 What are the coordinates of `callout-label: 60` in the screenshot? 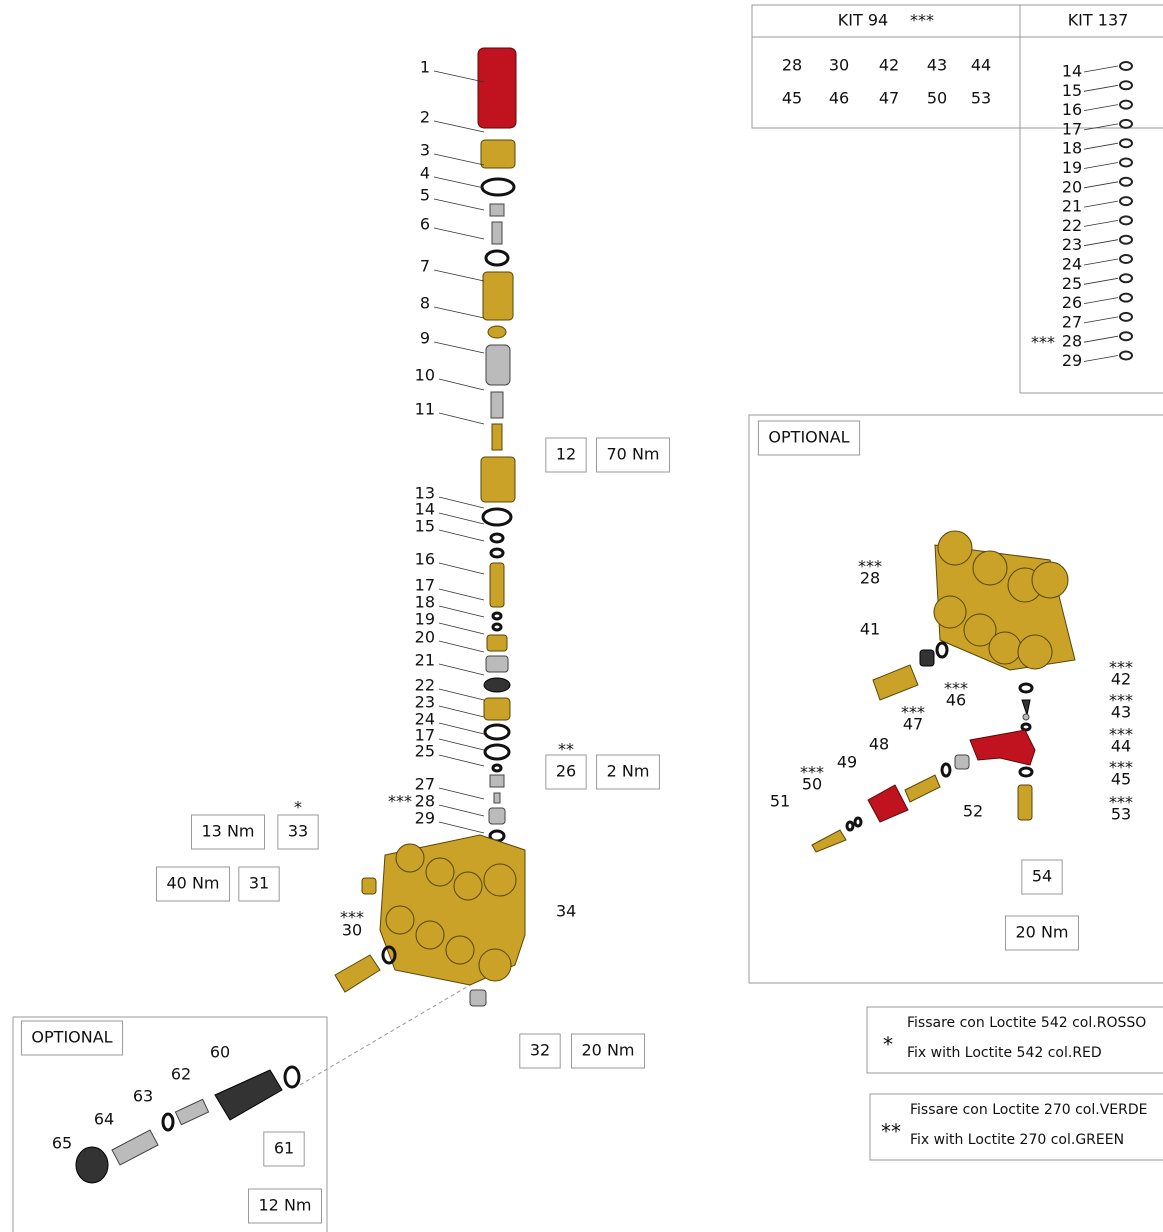 It's located at (220, 1052).